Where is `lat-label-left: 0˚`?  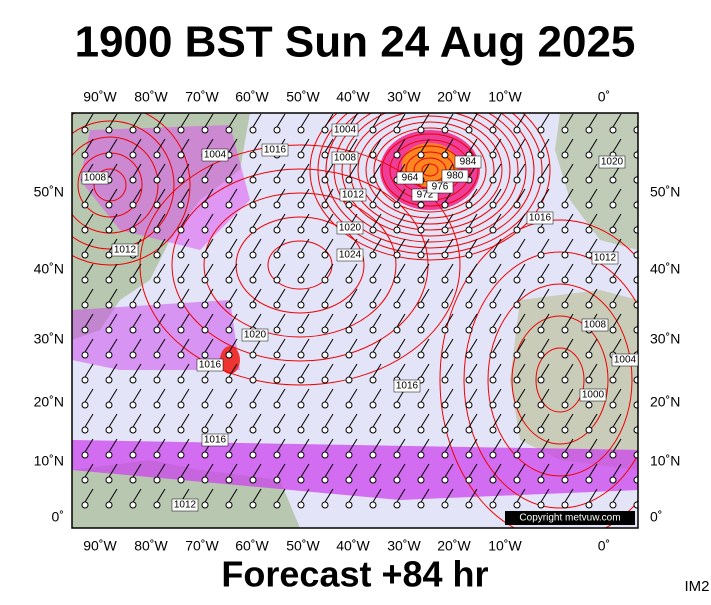 lat-label-left: 0˚ is located at coordinates (58, 517).